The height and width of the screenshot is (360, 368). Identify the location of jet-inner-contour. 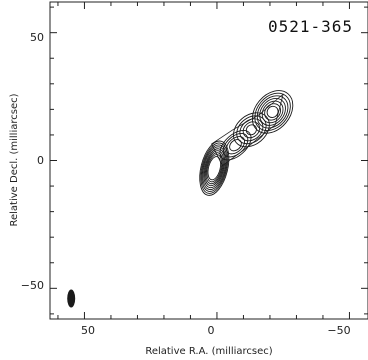
(235, 145).